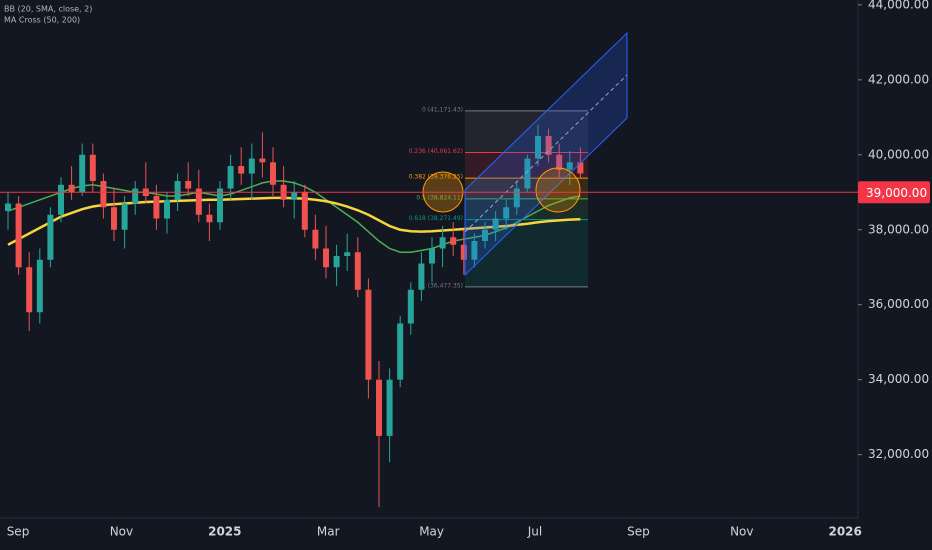  Describe the element at coordinates (48, 9) in the screenshot. I see `legend-item: BB (20, SMA, close, 2)` at that location.